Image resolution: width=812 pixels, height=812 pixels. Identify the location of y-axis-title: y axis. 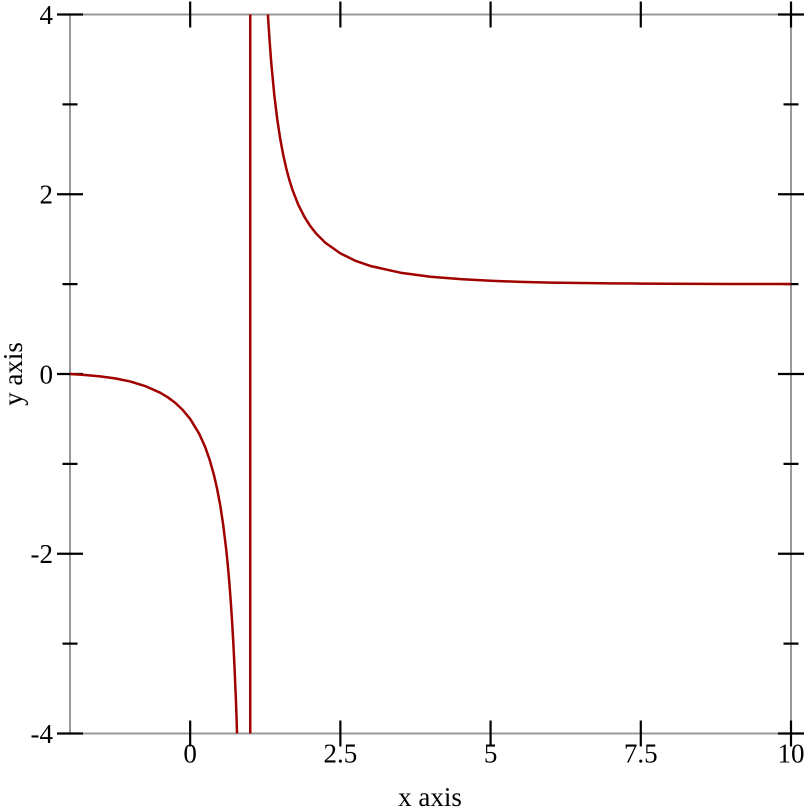
(14, 374).